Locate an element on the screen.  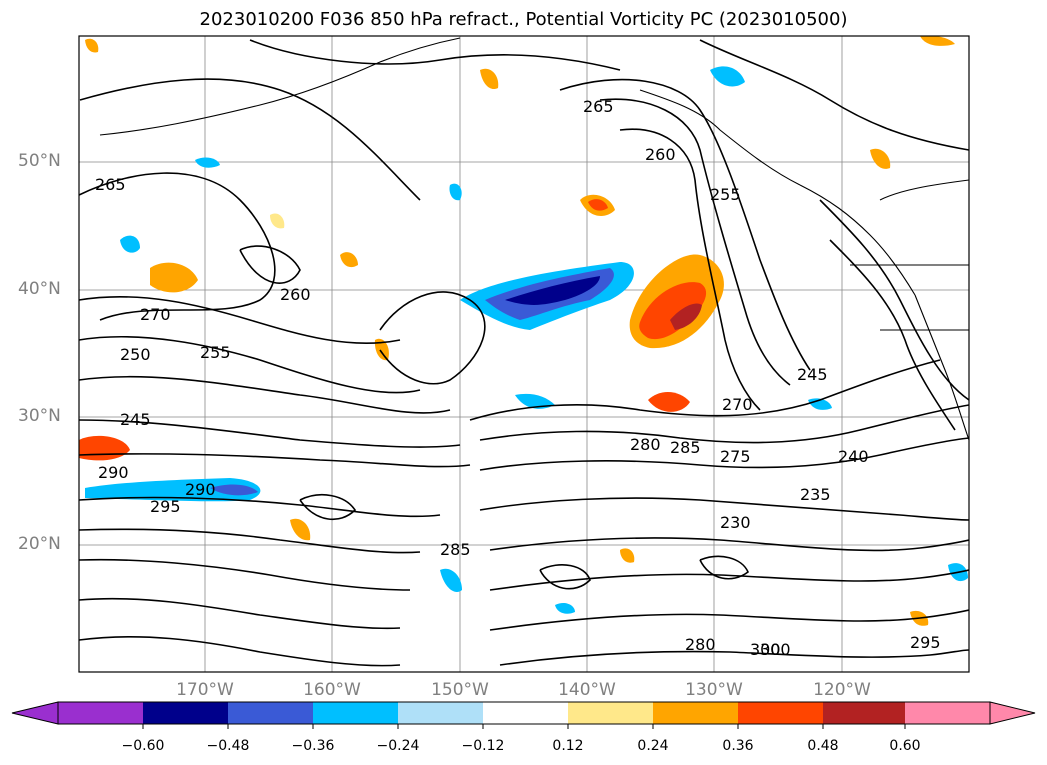
colorbar is located at coordinates (523, 715).